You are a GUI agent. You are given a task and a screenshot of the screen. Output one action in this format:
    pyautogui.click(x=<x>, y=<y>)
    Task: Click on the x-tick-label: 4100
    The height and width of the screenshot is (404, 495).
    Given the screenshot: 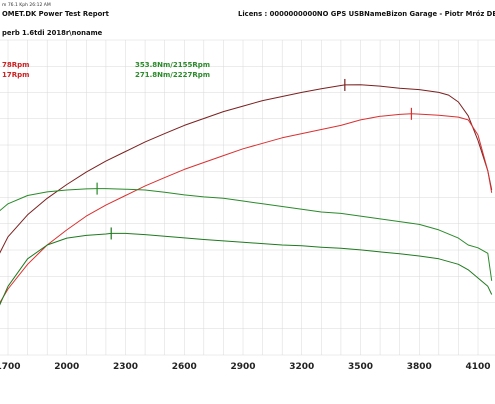 What is the action you would take?
    pyautogui.click(x=477, y=367)
    